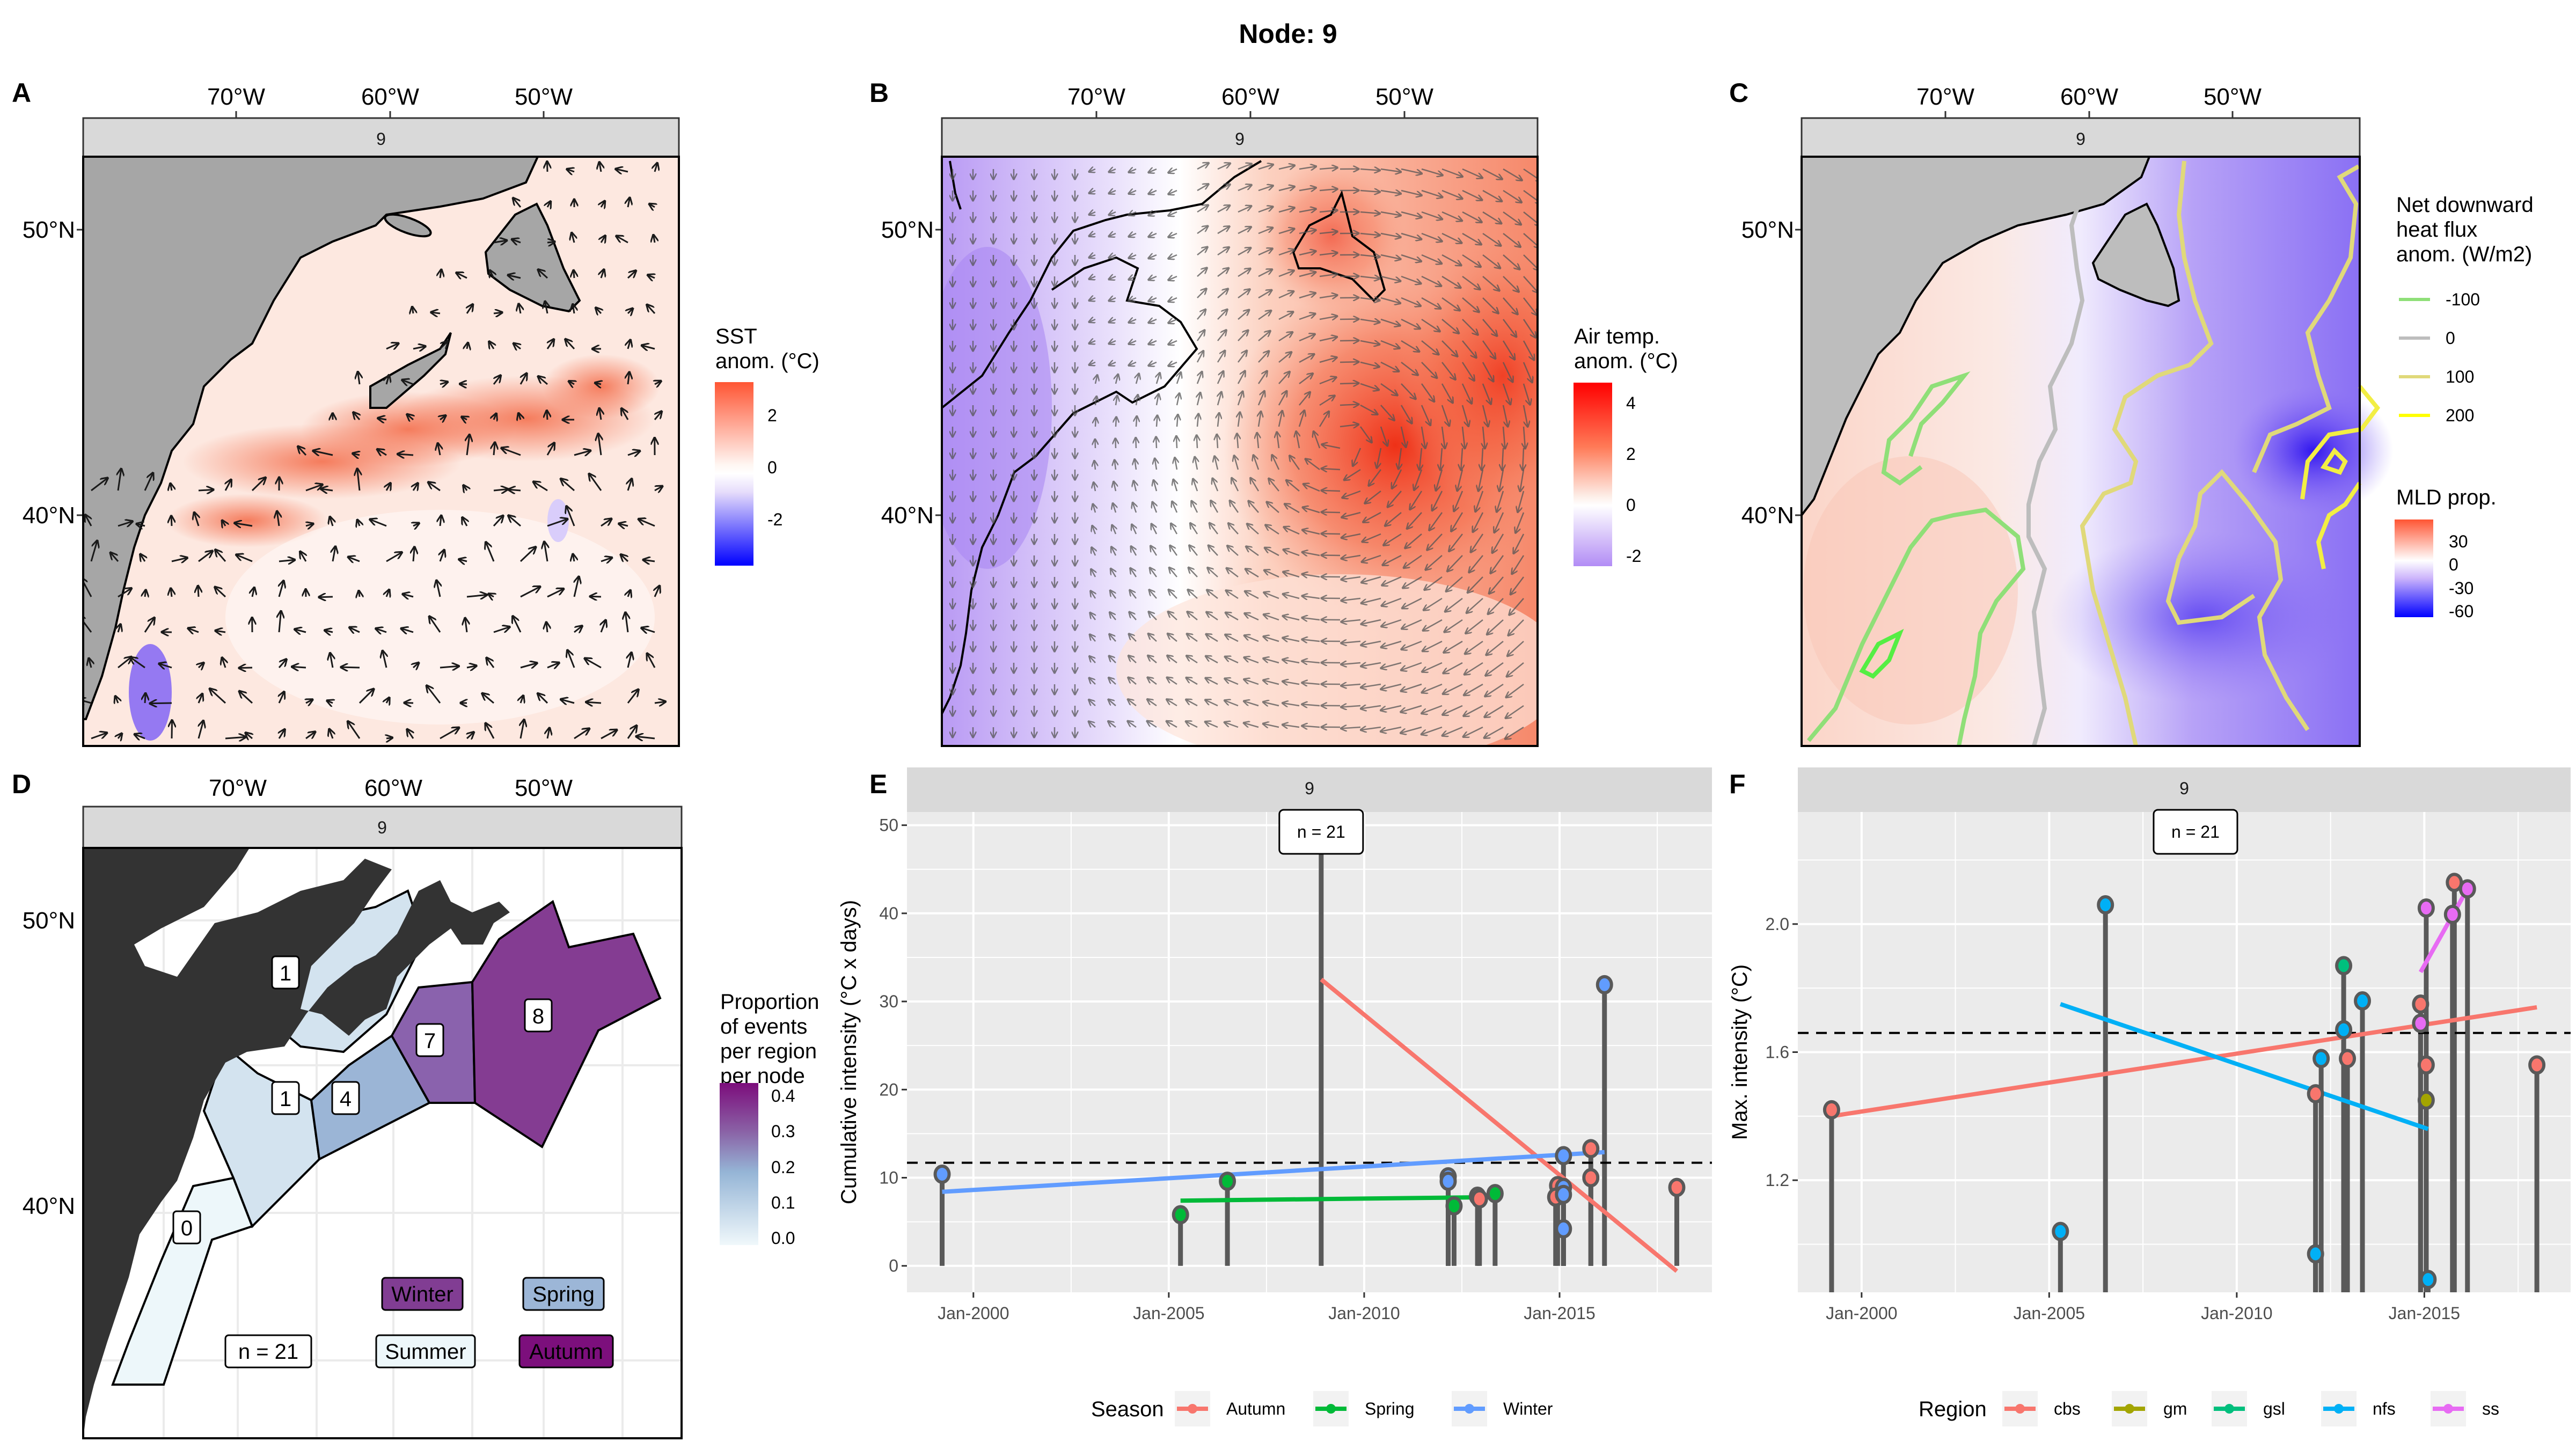 This screenshot has width=2576, height=1449. What do you see at coordinates (1240, 139) in the screenshot?
I see `facet-strip-label: 9` at bounding box center [1240, 139].